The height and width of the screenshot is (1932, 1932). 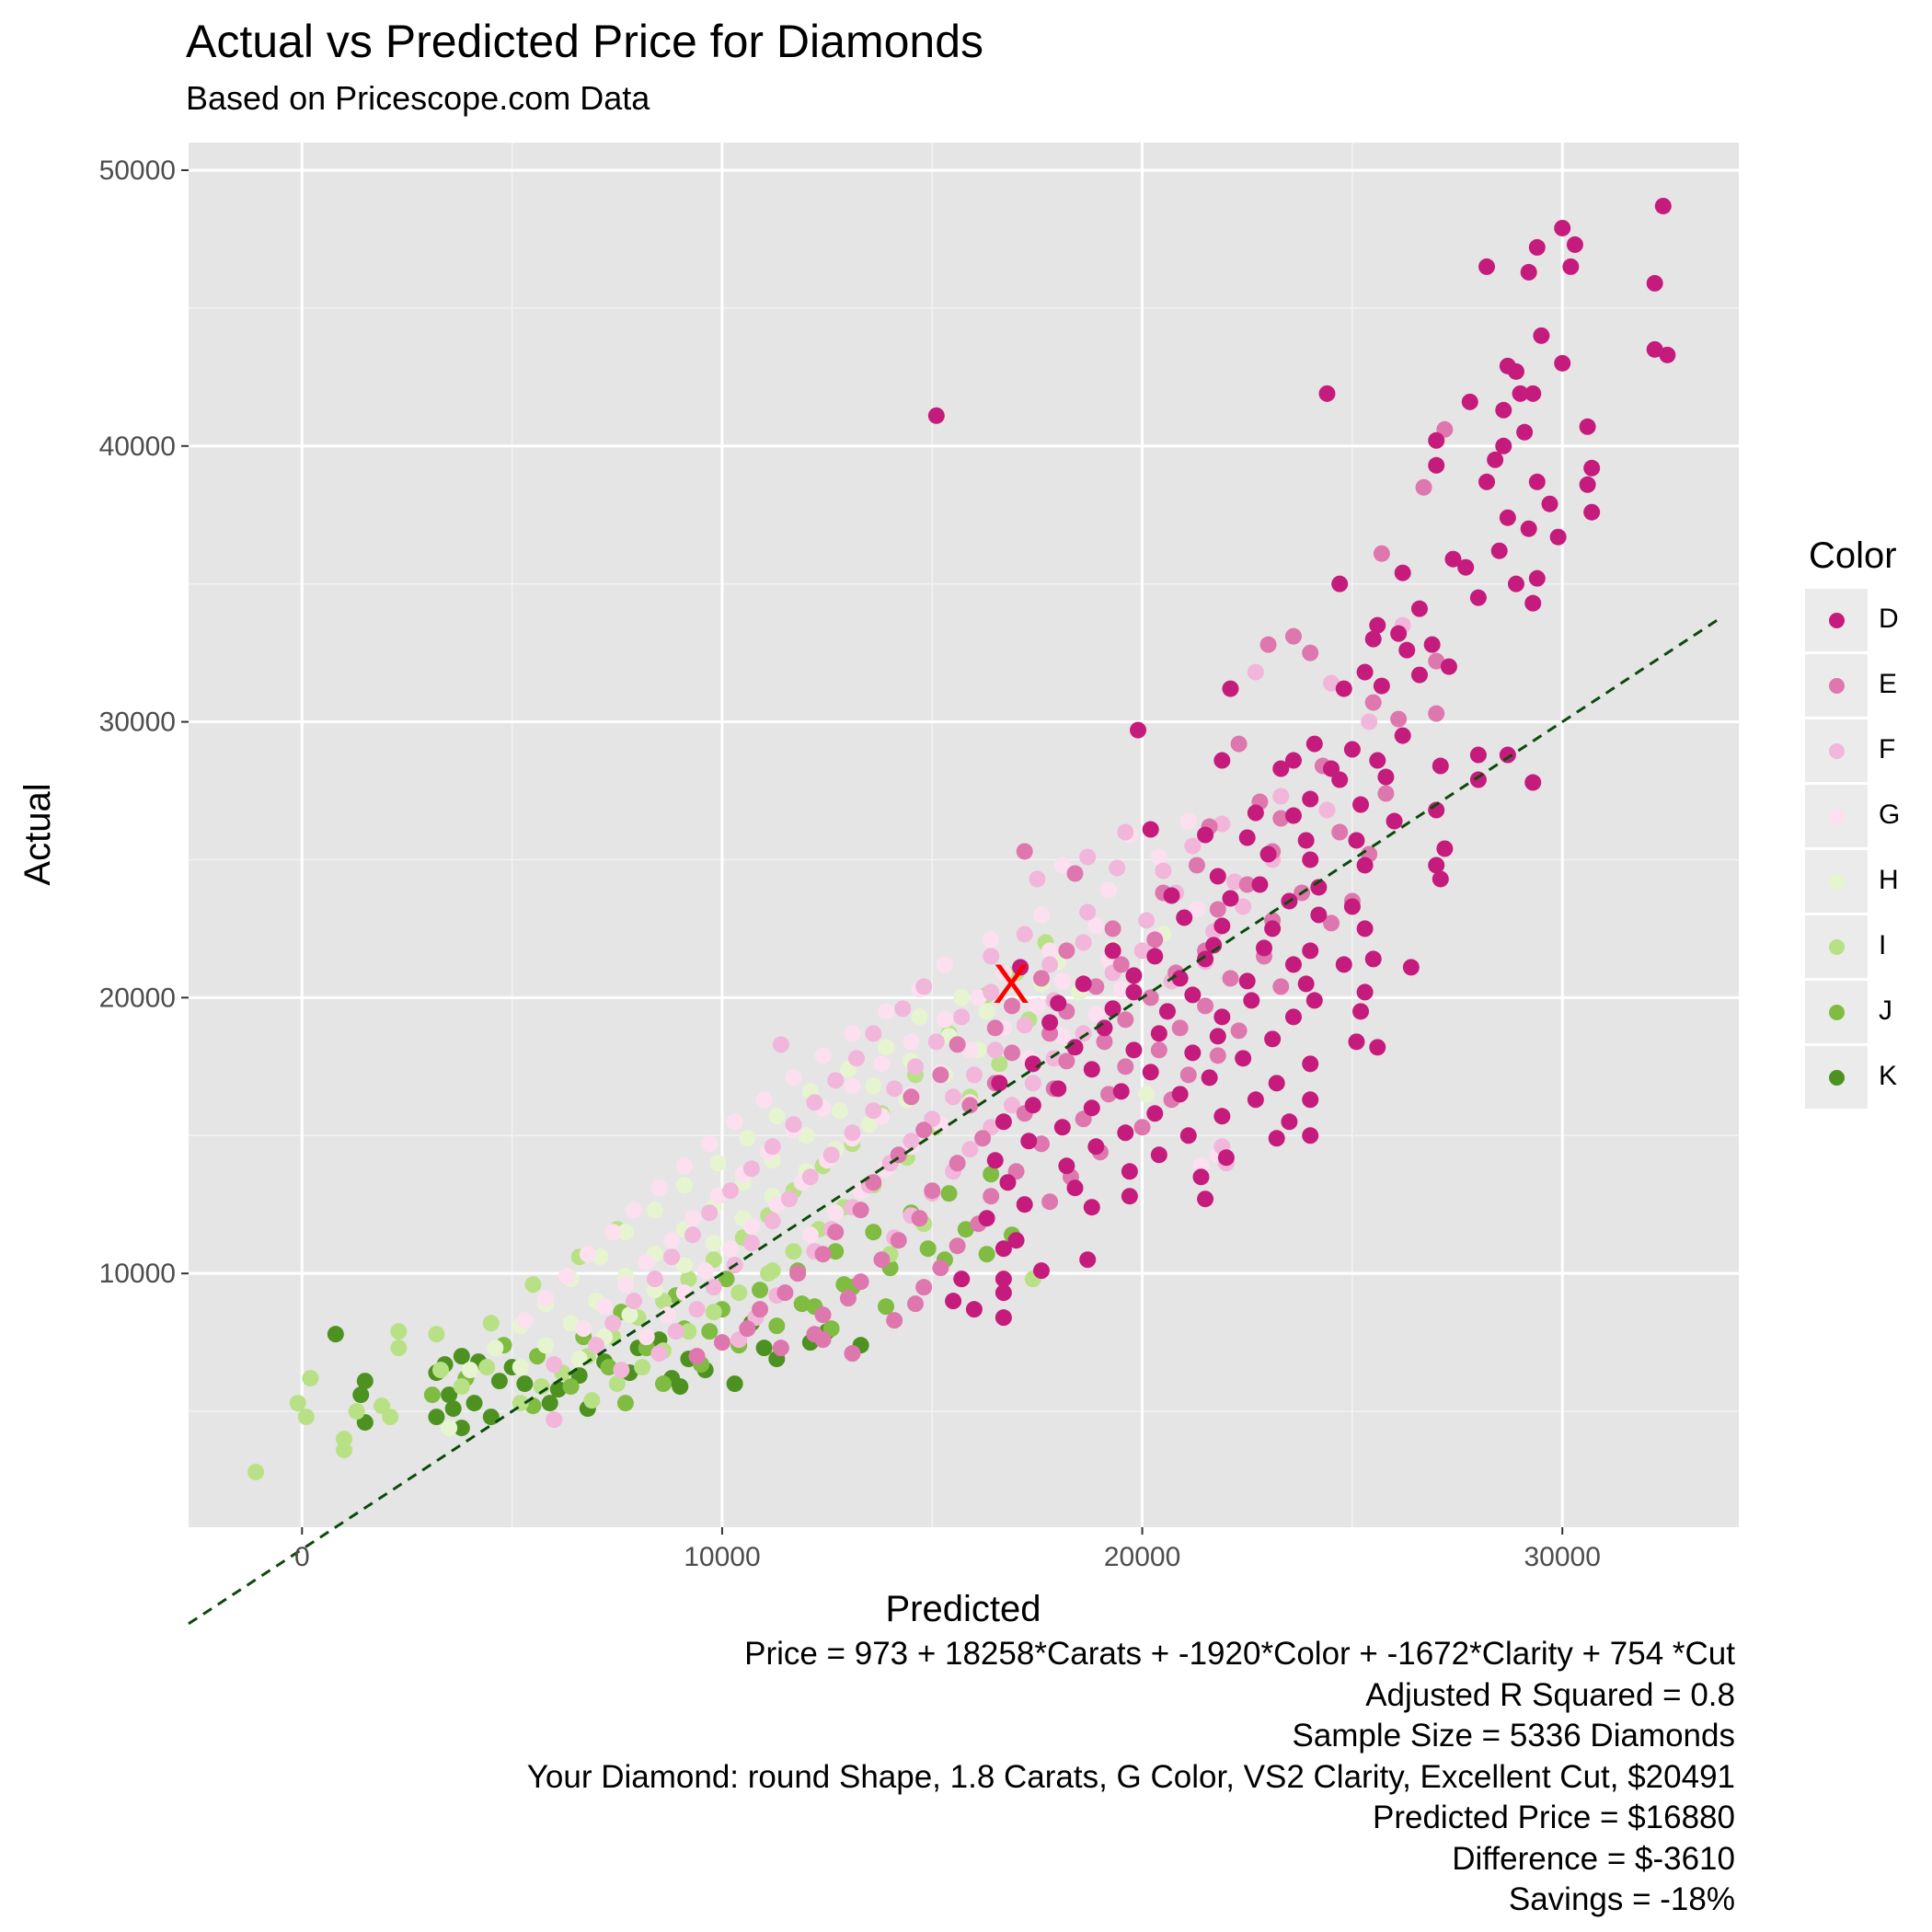 What do you see at coordinates (1888, 1076) in the screenshot?
I see `legend-label: K` at bounding box center [1888, 1076].